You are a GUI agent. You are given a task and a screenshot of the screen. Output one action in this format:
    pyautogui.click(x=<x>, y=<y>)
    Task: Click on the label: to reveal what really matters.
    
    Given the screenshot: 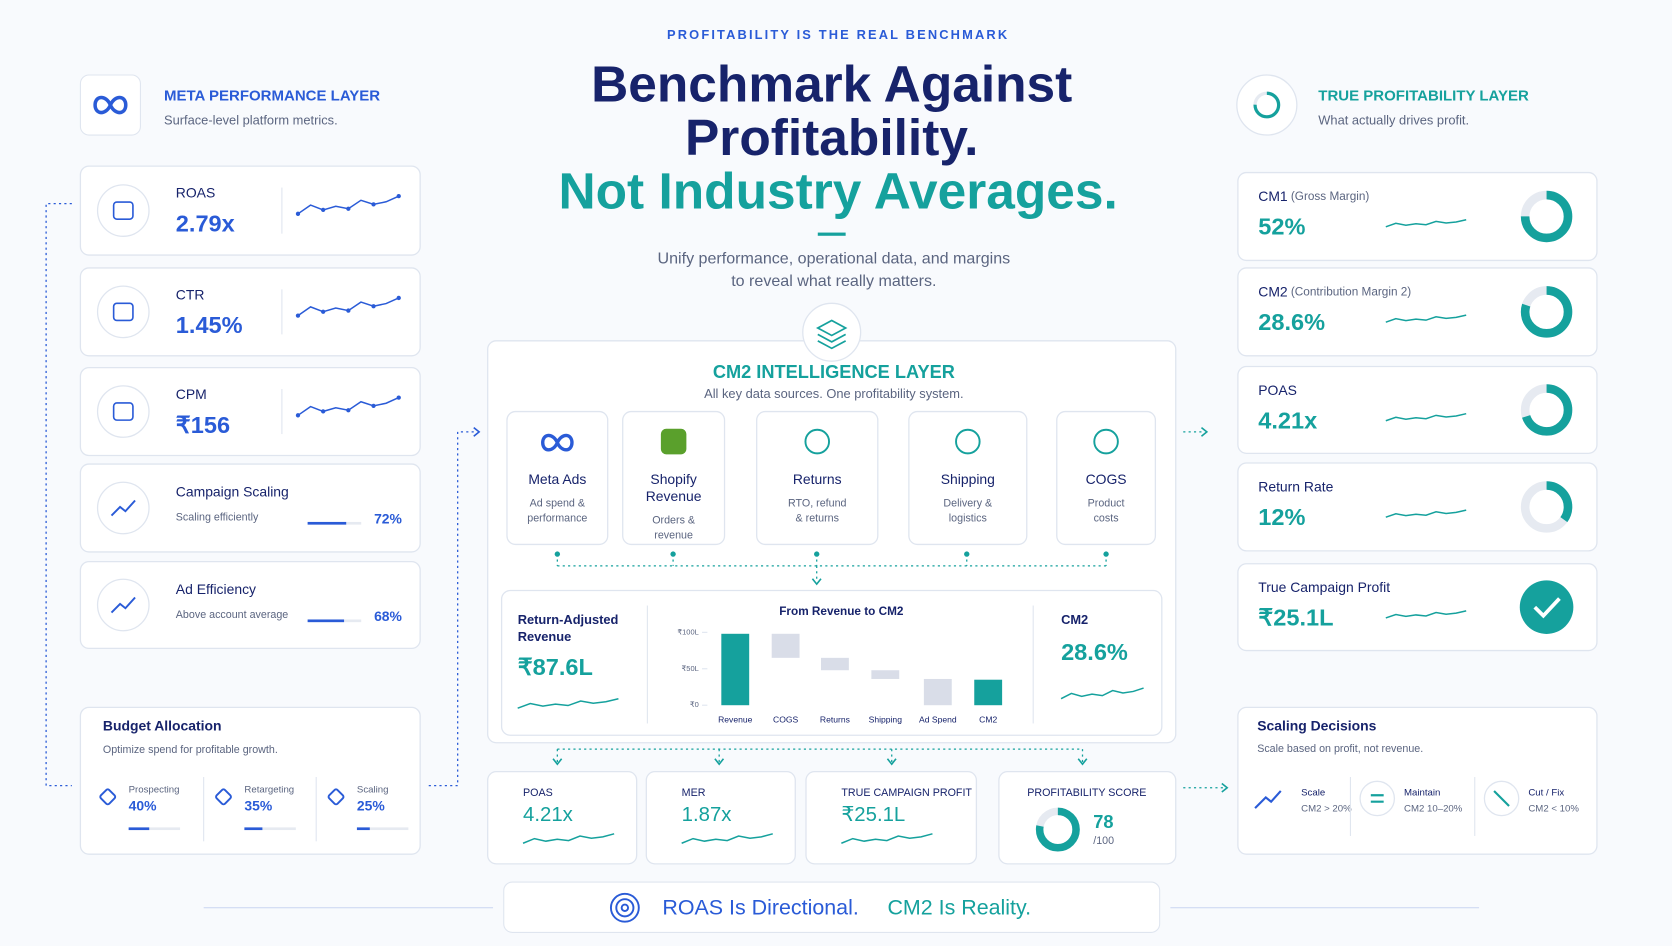 What is the action you would take?
    pyautogui.click(x=833, y=281)
    